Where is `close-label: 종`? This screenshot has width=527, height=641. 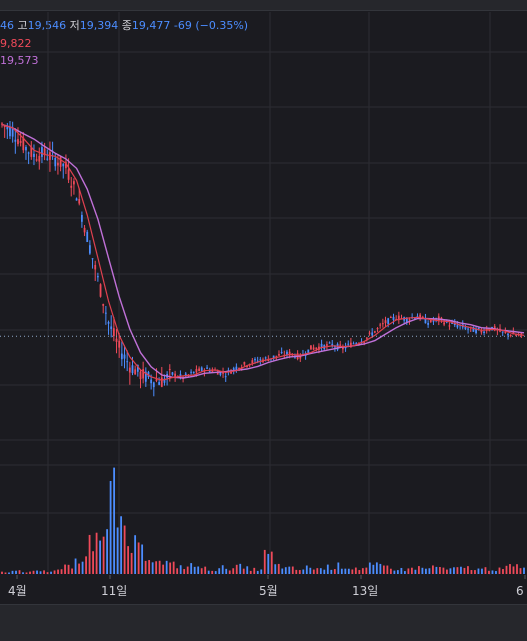 close-label: 종 is located at coordinates (126, 25).